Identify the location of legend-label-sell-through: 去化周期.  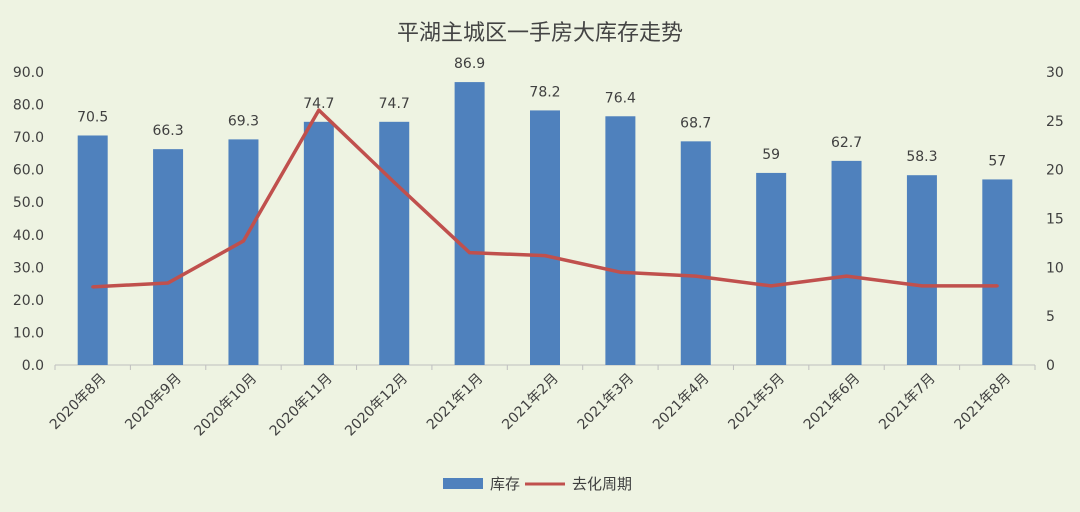
(602, 484).